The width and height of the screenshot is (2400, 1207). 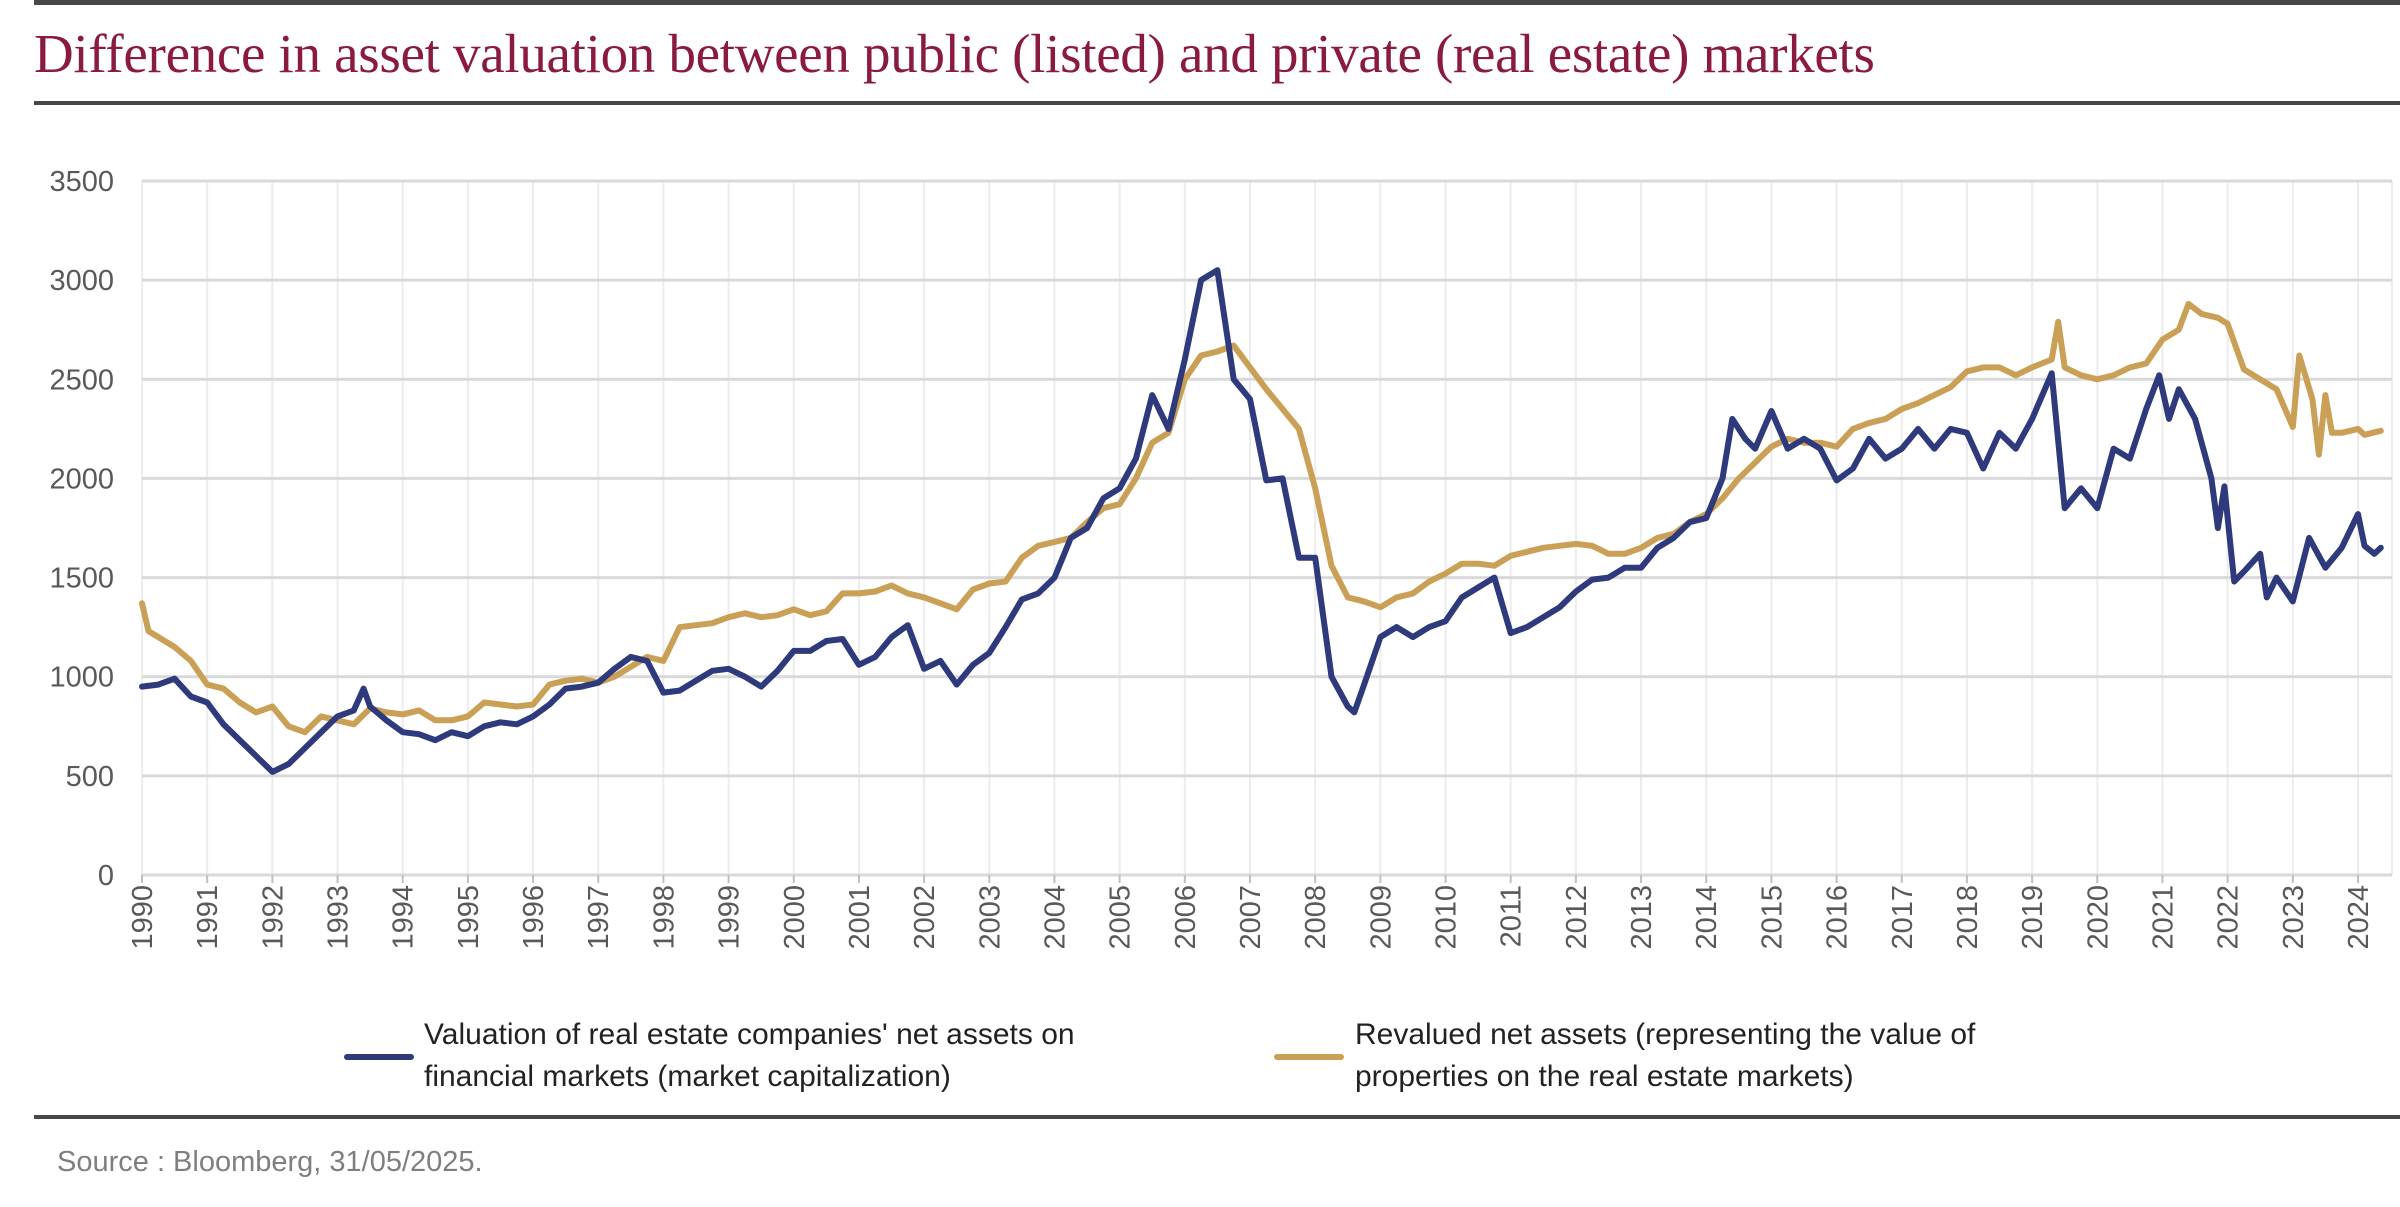 I want to click on x-tick-label: 2012, so click(x=1577, y=917).